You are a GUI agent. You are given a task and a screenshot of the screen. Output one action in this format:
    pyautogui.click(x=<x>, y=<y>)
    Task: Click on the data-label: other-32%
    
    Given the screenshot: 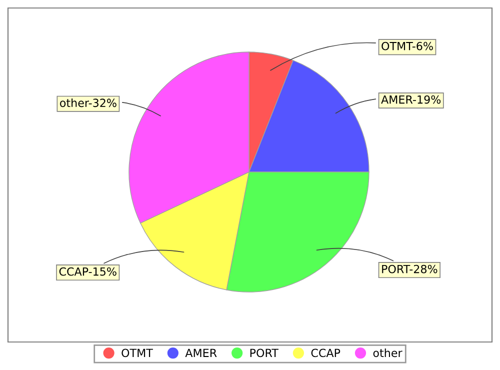 What is the action you would take?
    pyautogui.click(x=88, y=103)
    